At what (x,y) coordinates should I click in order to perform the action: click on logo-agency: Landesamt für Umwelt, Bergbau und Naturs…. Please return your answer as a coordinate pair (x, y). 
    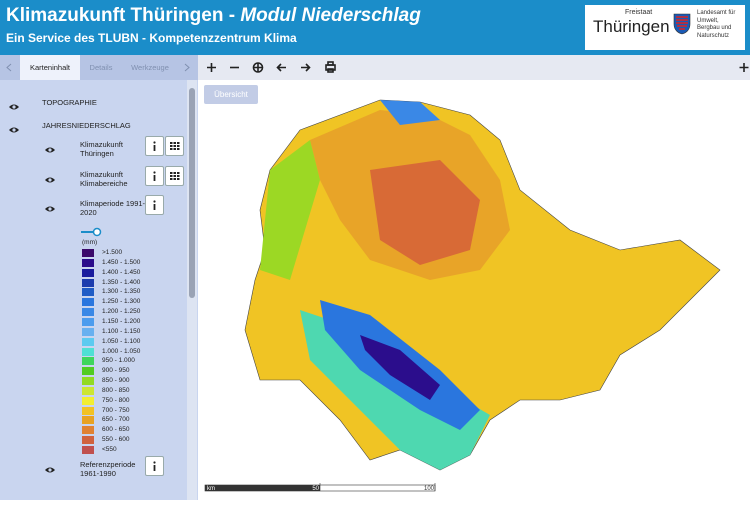
    Looking at the image, I should click on (716, 24).